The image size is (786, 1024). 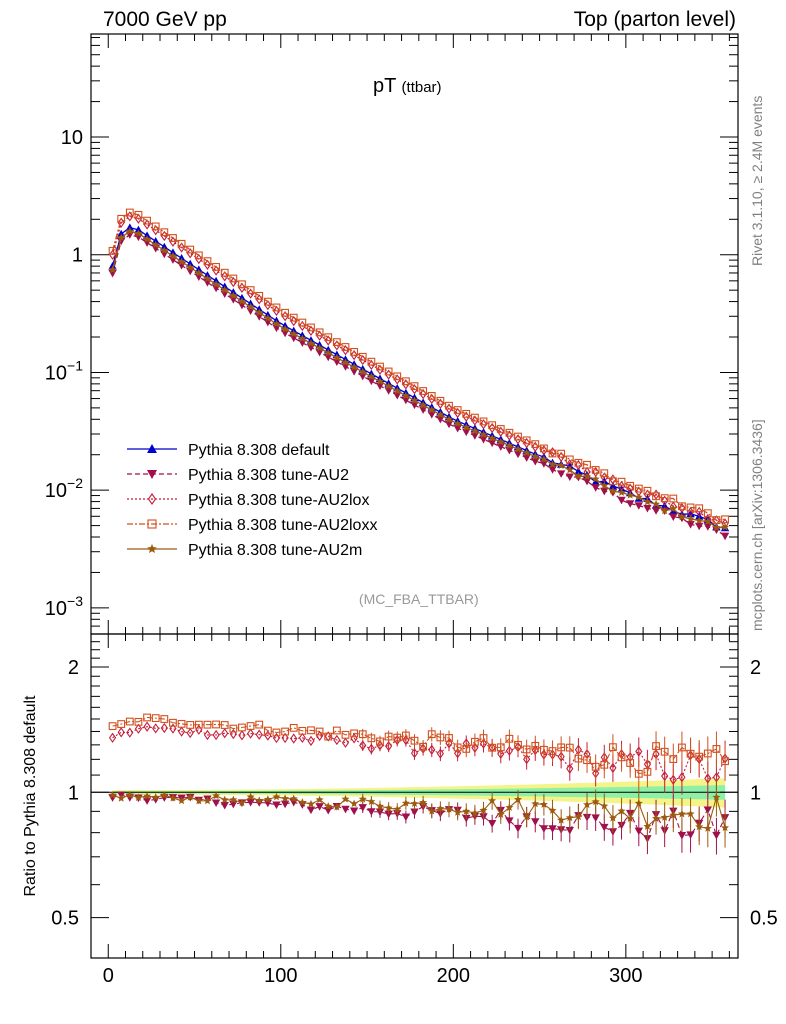 I want to click on ratio-ylabel: Ratio to Pythia 8.308 default, so click(x=30, y=796).